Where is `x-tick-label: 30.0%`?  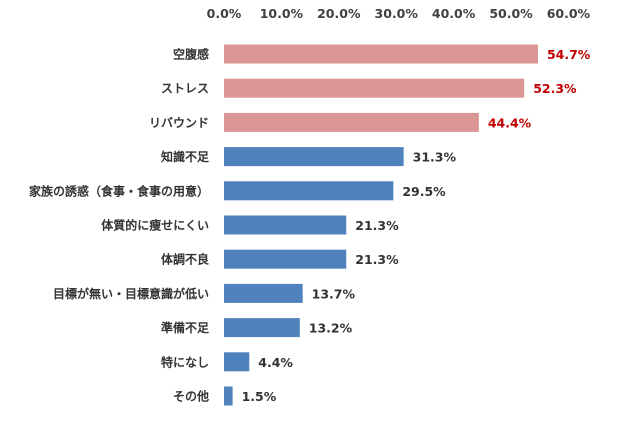 x-tick-label: 30.0% is located at coordinates (397, 13).